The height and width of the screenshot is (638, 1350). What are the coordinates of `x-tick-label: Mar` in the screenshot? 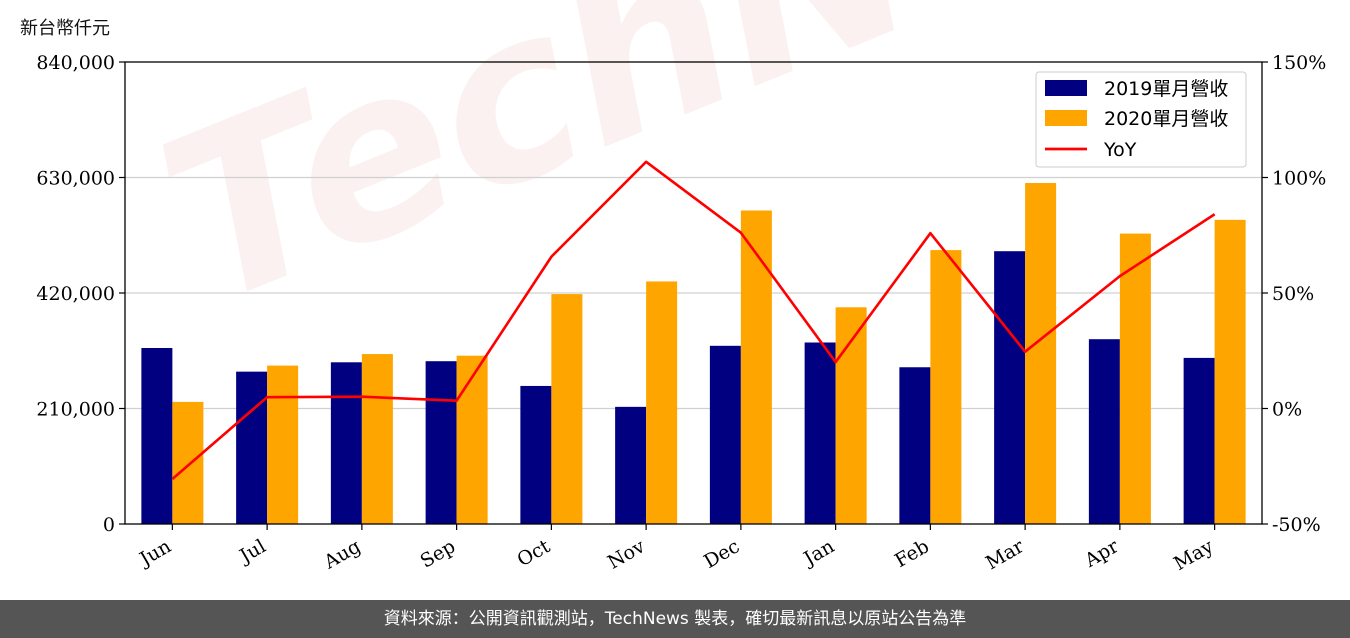 It's located at (1005, 554).